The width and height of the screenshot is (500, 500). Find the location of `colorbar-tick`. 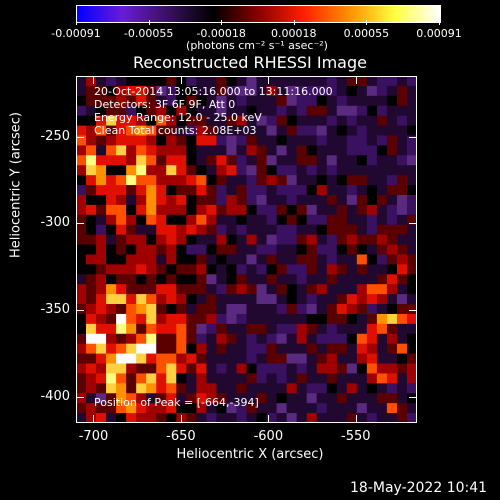

colorbar-tick is located at coordinates (222, 22).